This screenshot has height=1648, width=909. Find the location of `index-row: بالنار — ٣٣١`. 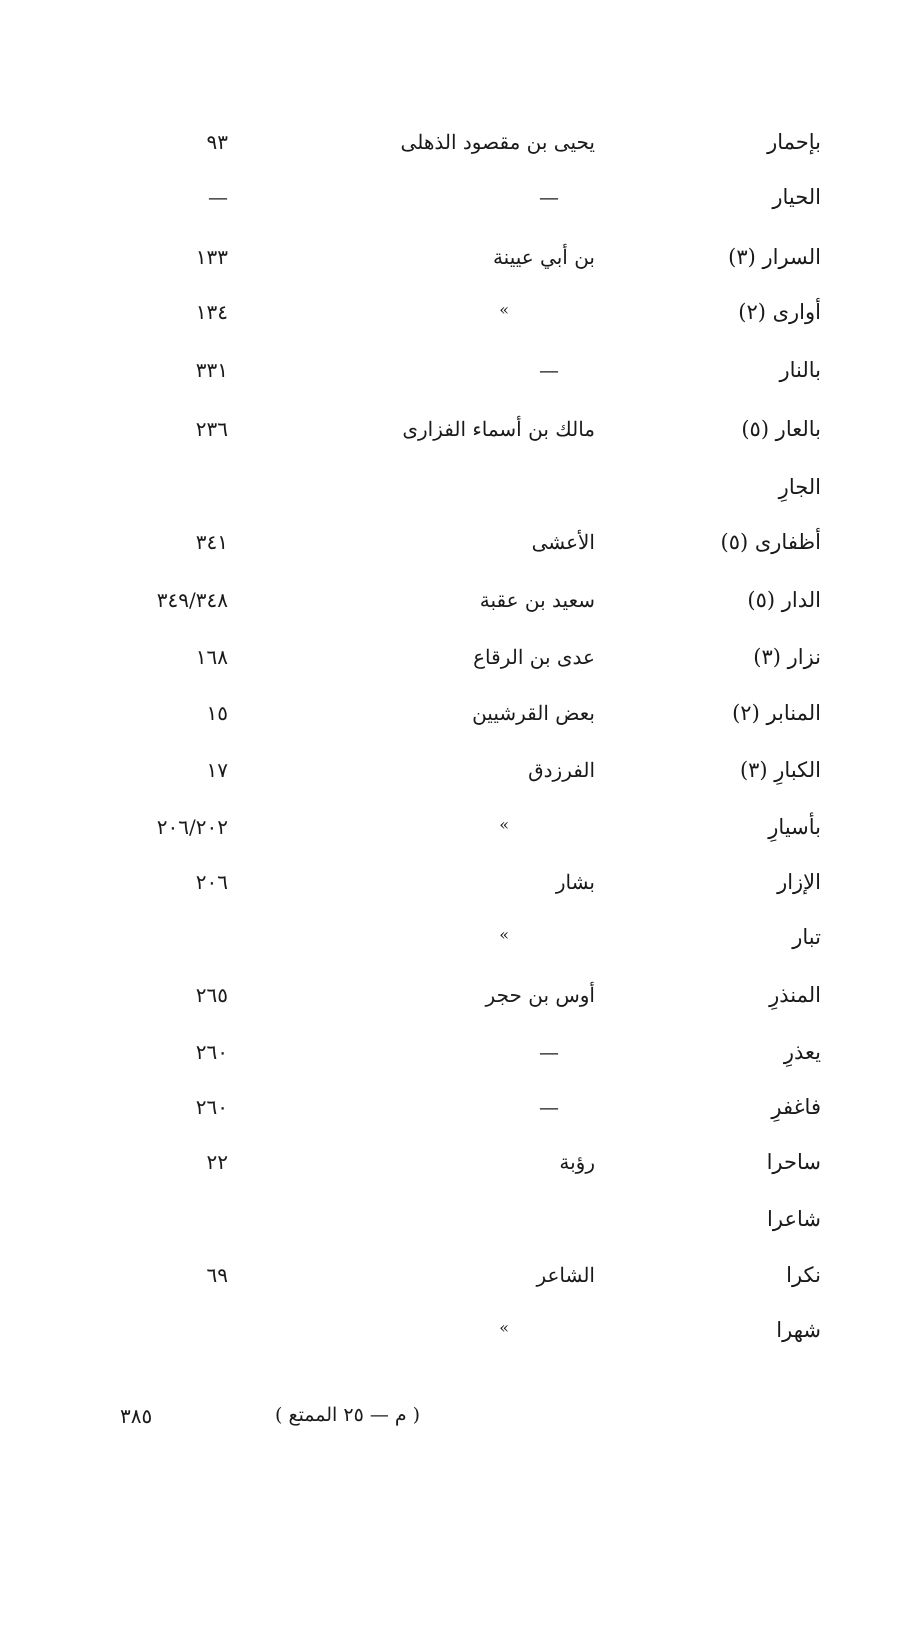

index-row: بالنار — ٣٣١ is located at coordinates (454, 378).